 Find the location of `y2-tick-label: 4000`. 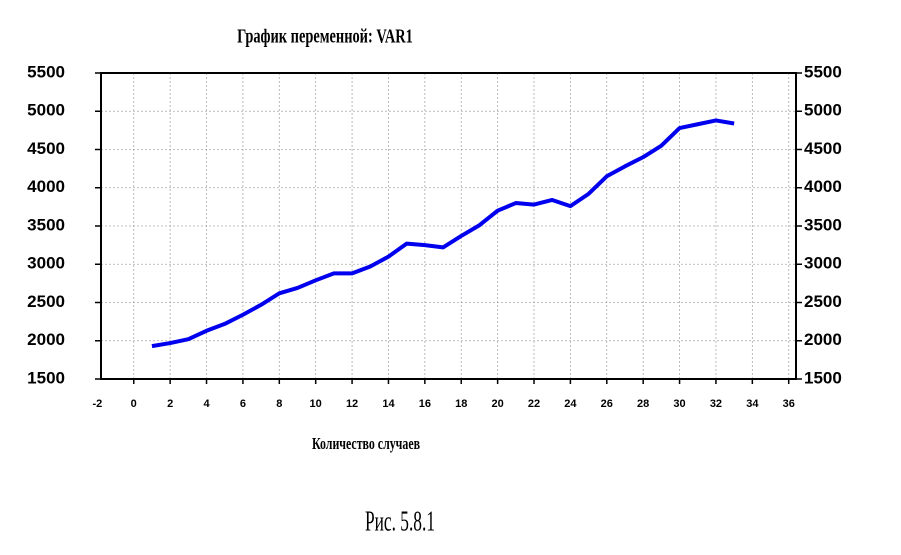

y2-tick-label: 4000 is located at coordinates (823, 186).